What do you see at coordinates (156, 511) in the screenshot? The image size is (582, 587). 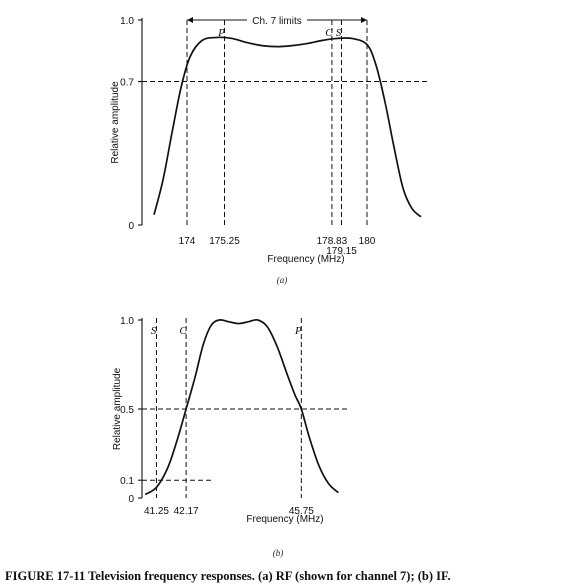 I see `x-tick-label: 41.25` at bounding box center [156, 511].